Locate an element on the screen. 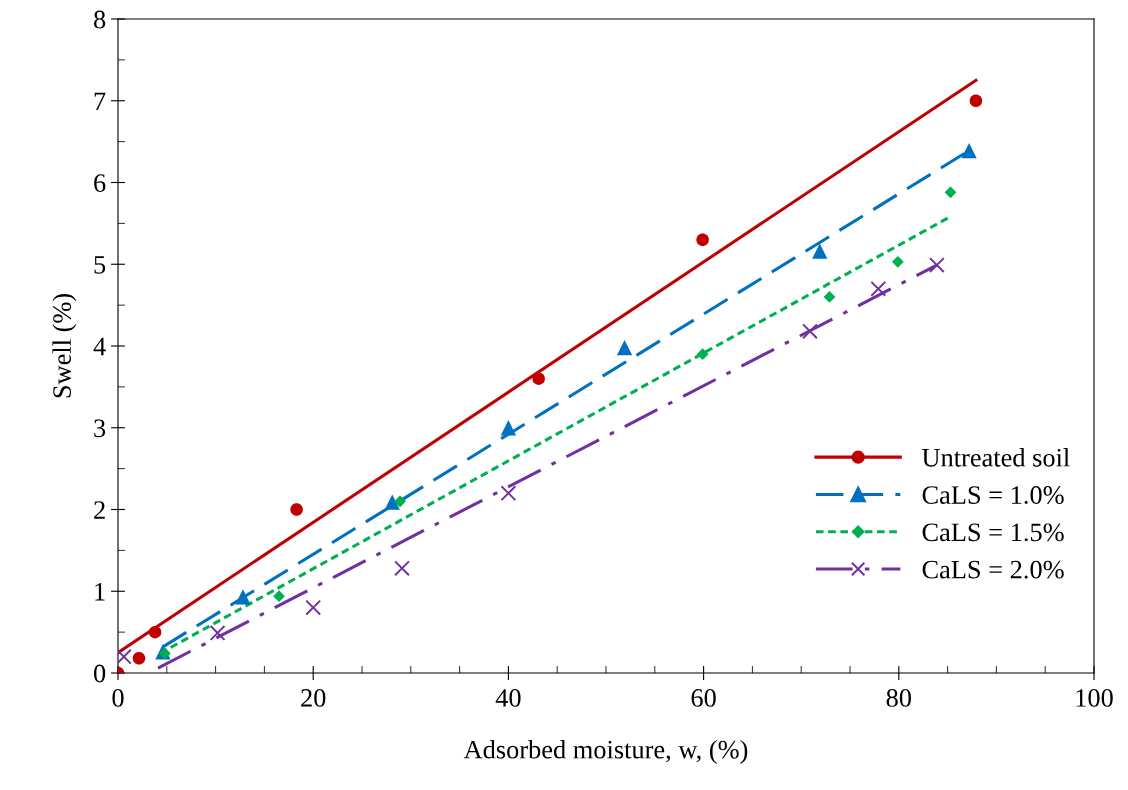  x-tick-label: 100 is located at coordinates (1094, 698).